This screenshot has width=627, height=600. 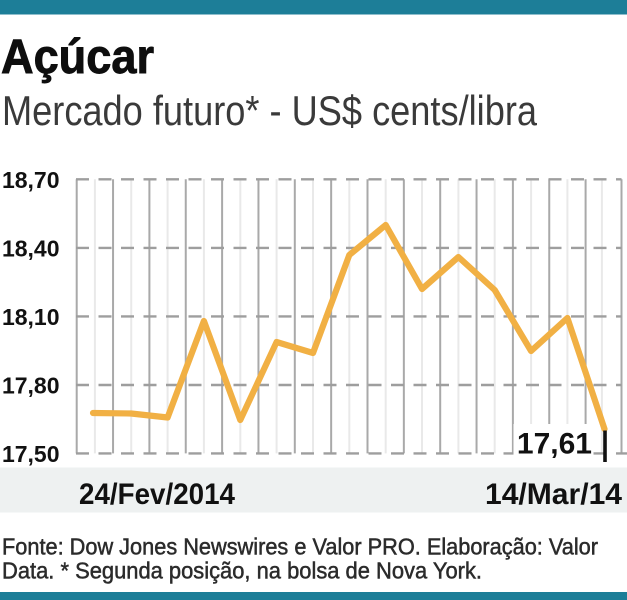 I want to click on svg-text: 18,40, so click(x=31, y=248).